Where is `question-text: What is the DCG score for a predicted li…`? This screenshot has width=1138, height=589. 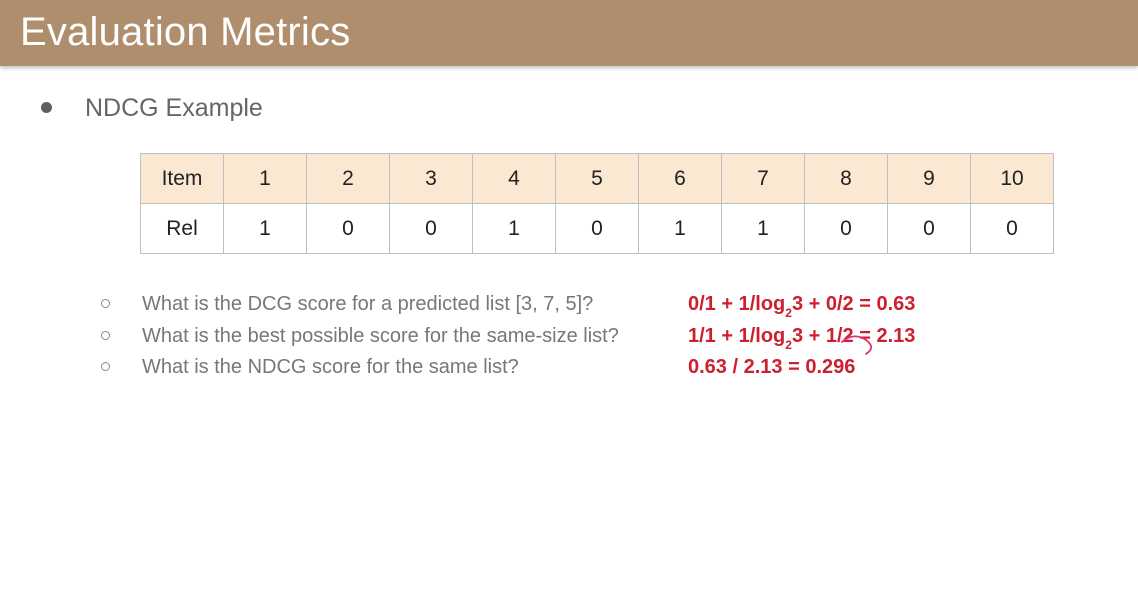 question-text: What is the DCG score for a predicted li… is located at coordinates (368, 304).